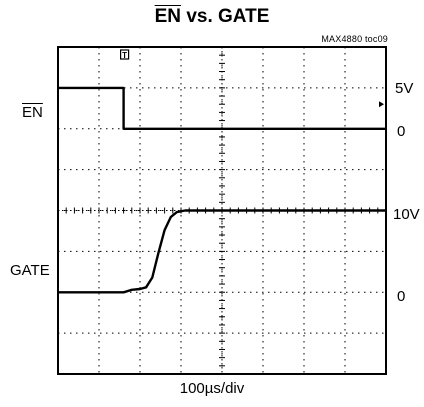 The width and height of the screenshot is (424, 407). What do you see at coordinates (32, 112) in the screenshot?
I see `channel-name-en: EN` at bounding box center [32, 112].